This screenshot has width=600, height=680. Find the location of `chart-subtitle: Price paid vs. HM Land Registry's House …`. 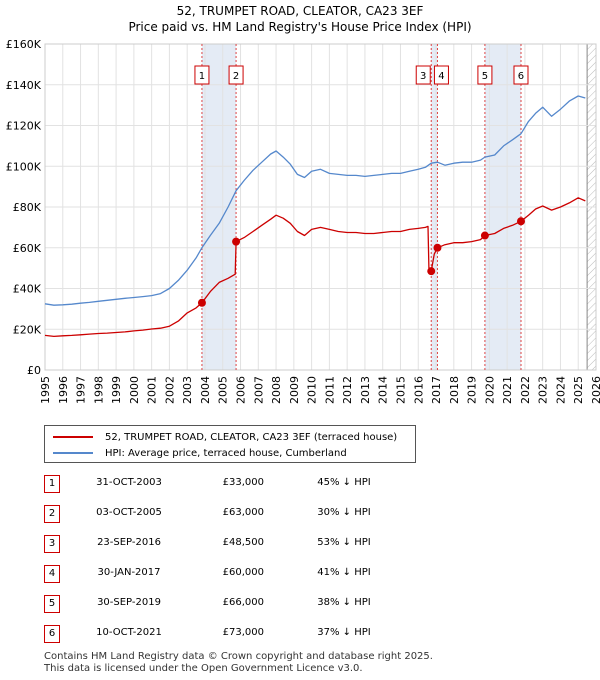

chart-subtitle: Price paid vs. HM Land Registry's House … is located at coordinates (300, 27).